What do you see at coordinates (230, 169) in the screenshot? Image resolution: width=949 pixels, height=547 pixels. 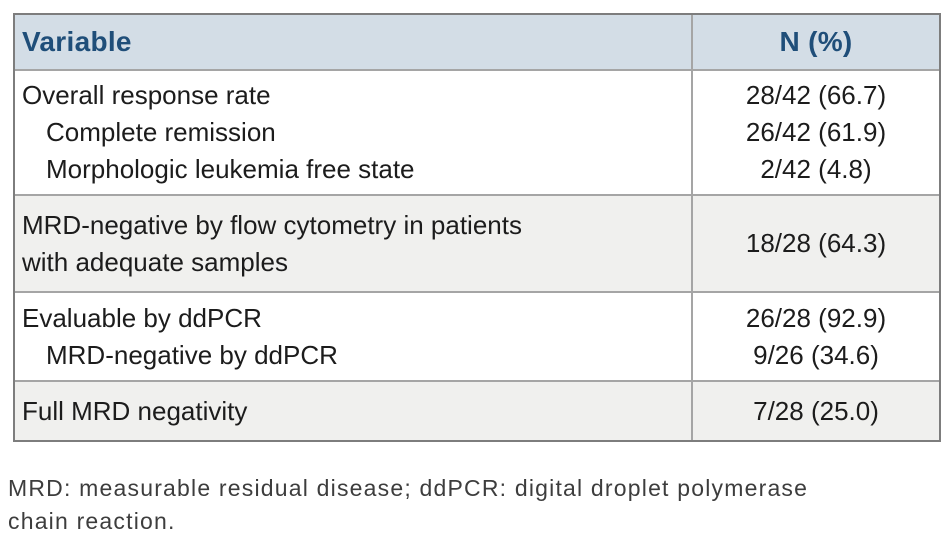 I see `label-morphologic-leukemia-free-state: Morphologic leukemia free state` at bounding box center [230, 169].